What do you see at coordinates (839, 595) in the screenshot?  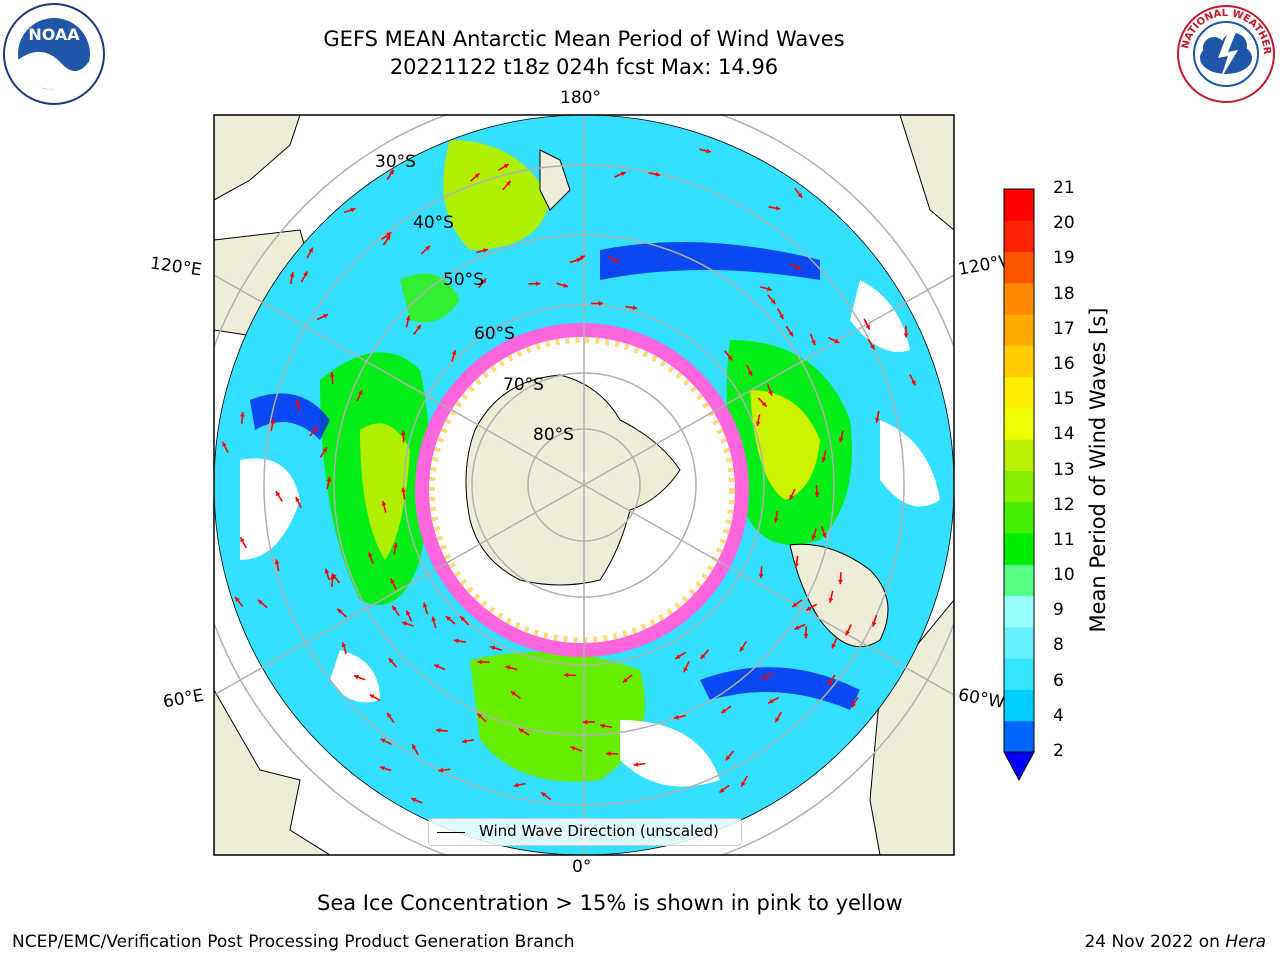 I see `land-south-america` at bounding box center [839, 595].